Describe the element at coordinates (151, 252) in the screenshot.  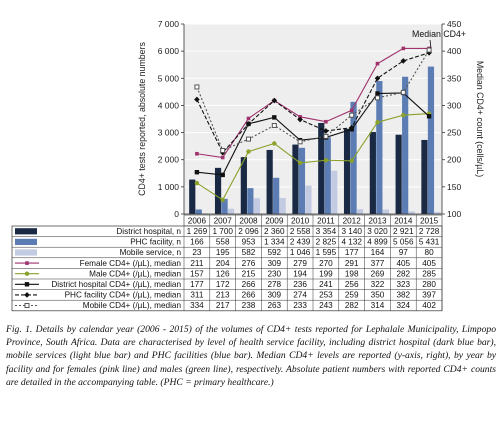
I see `table-row-mobile-service-n-label: Mobile service, n` at that location.